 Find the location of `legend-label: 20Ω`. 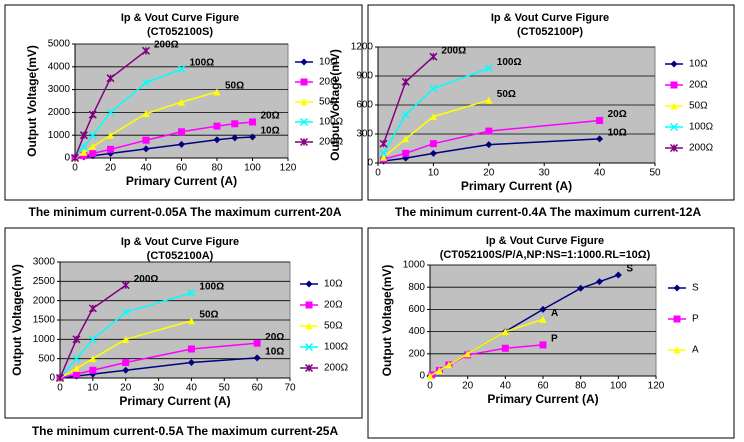

legend-label: 20Ω is located at coordinates (333, 305).